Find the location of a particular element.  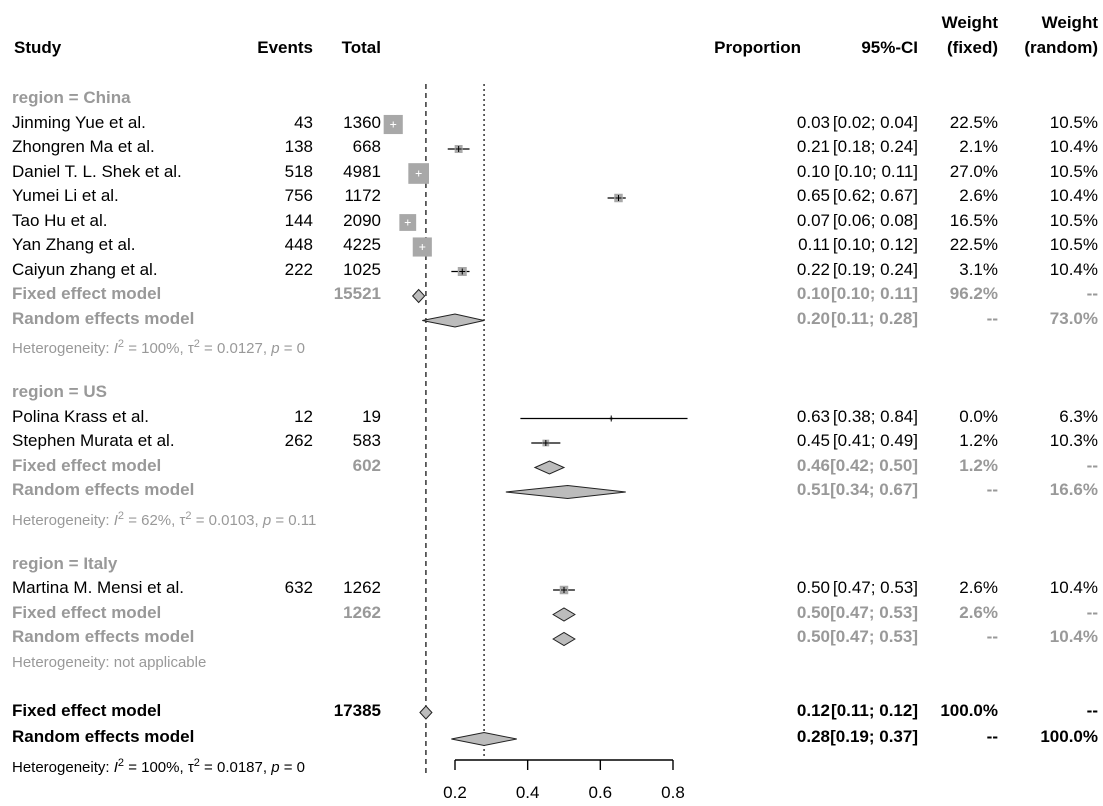

fixed-effect-weight-fixed: 1.2% is located at coordinates (978, 465).